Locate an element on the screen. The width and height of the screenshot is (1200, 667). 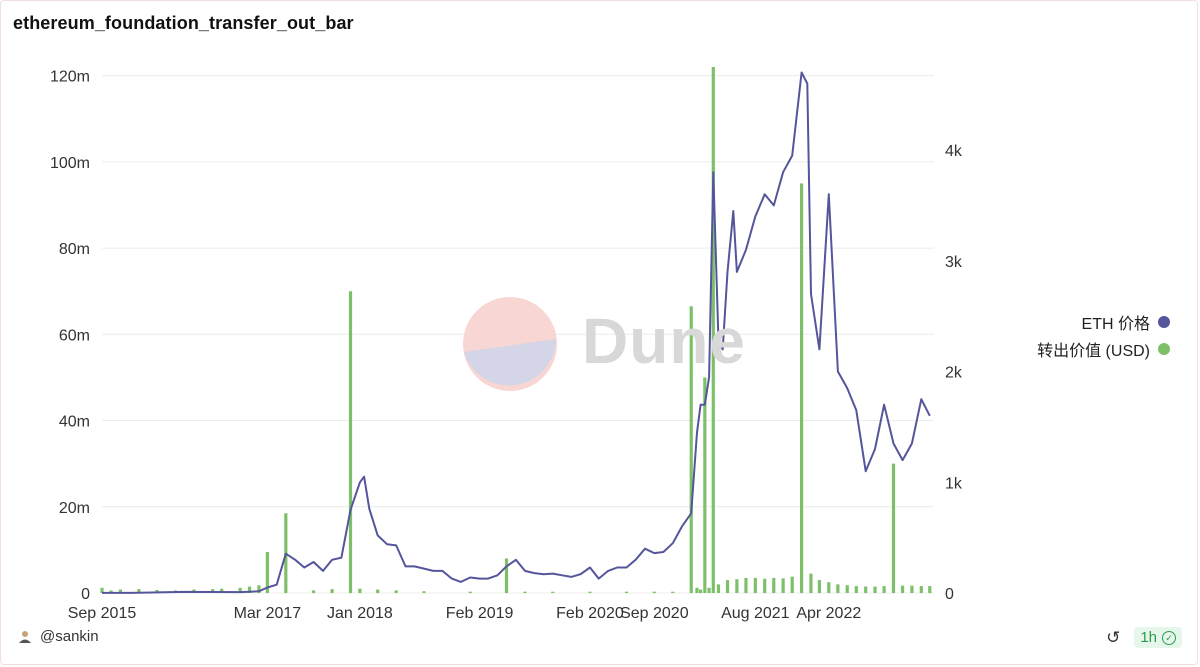
legend-item-transfer-value: 转出价值 (USD) is located at coordinates (1103, 348).